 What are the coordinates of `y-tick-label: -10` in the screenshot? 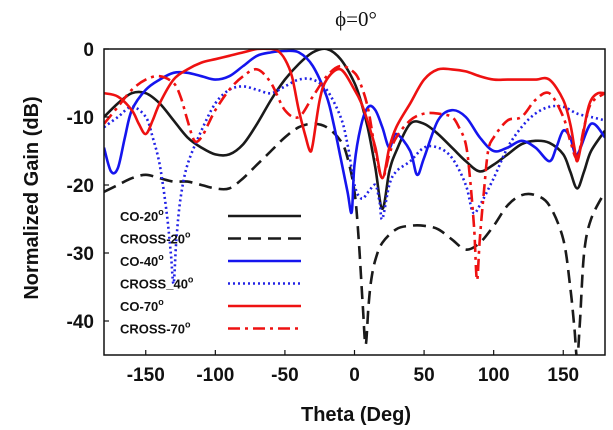 It's located at (80, 118).